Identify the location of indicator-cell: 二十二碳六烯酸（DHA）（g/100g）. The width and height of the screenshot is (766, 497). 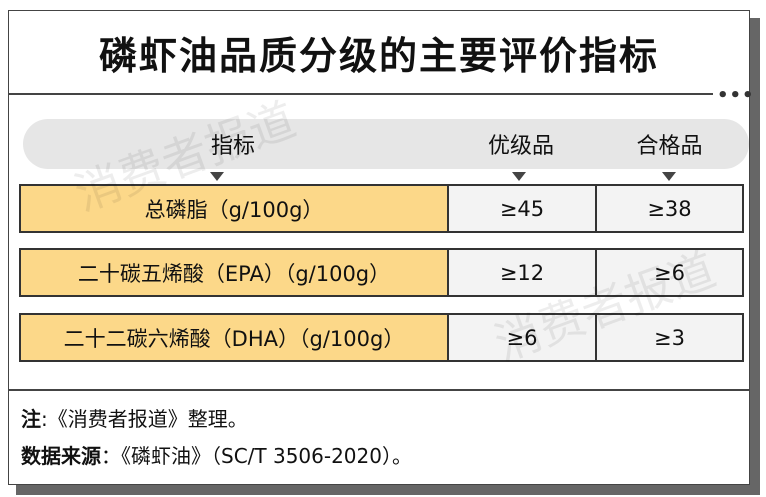
(235, 337).